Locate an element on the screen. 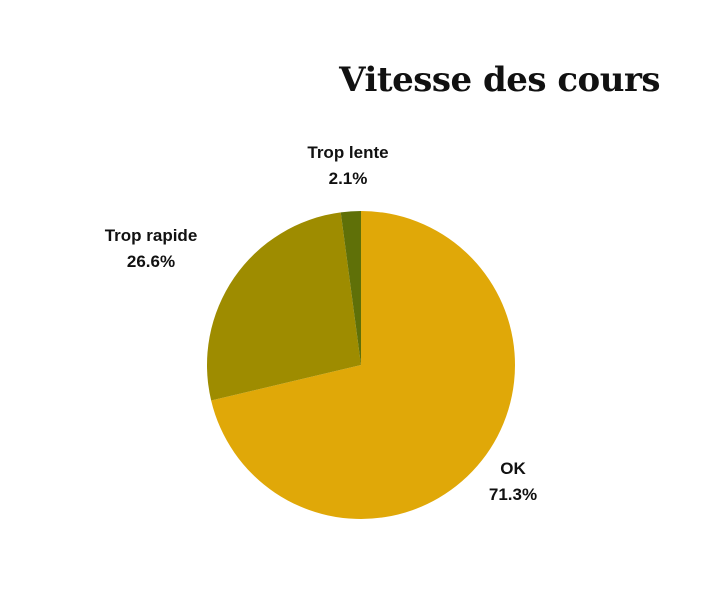 Image resolution: width=720 pixels, height=604 pixels. slice-value-trop-rapide: 26.6% is located at coordinates (151, 261).